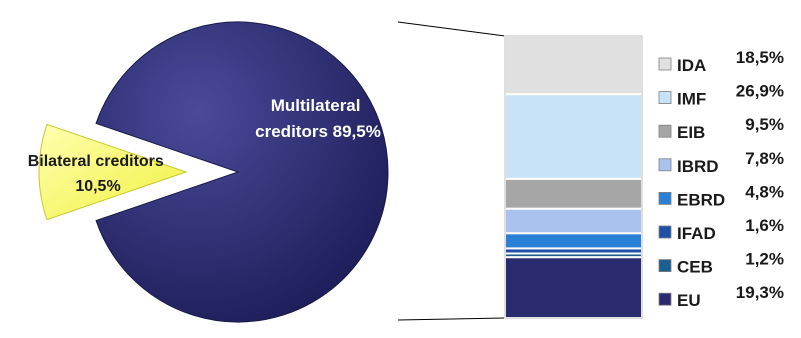 The image size is (801, 338). Describe the element at coordinates (96, 161) in the screenshot. I see `bilateral-label-line1: Bilateral creditors` at that location.